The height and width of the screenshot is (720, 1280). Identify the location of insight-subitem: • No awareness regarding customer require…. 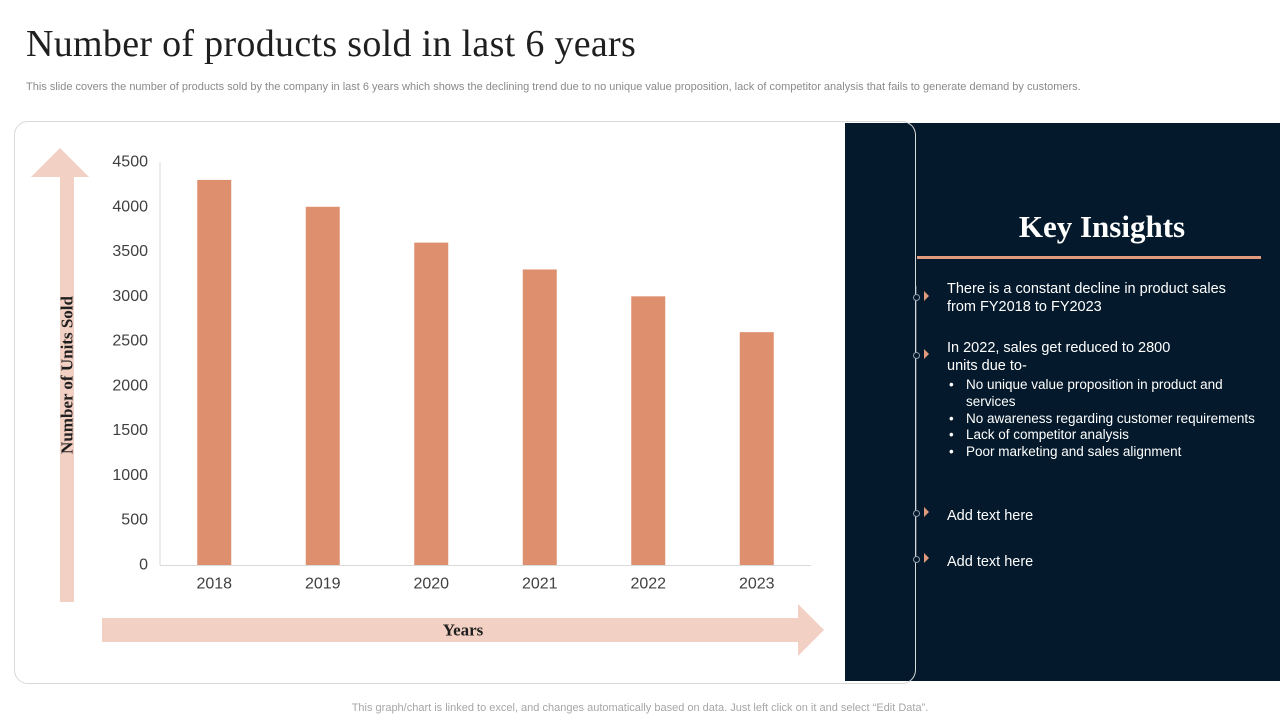
(1102, 418).